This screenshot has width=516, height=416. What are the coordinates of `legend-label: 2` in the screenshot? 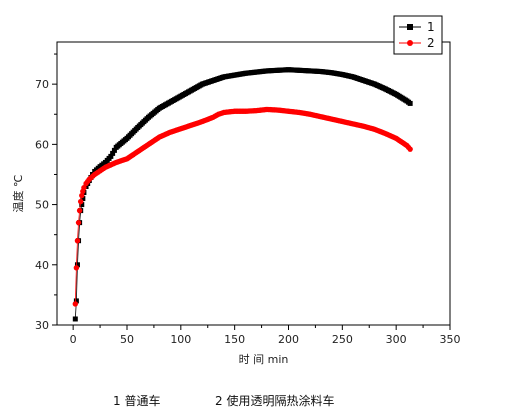 It's located at (431, 43).